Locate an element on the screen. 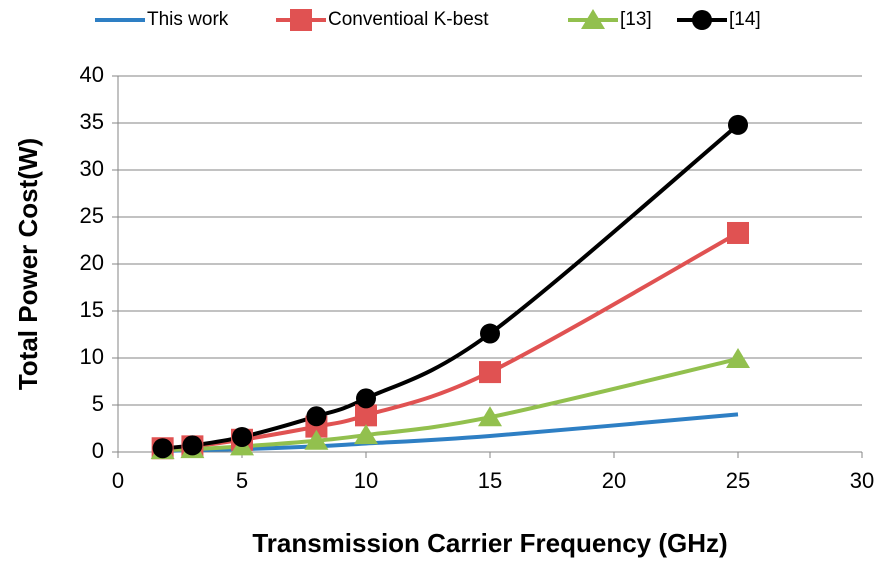 This screenshot has width=879, height=562. y-tick-label: 30 is located at coordinates (92, 168).